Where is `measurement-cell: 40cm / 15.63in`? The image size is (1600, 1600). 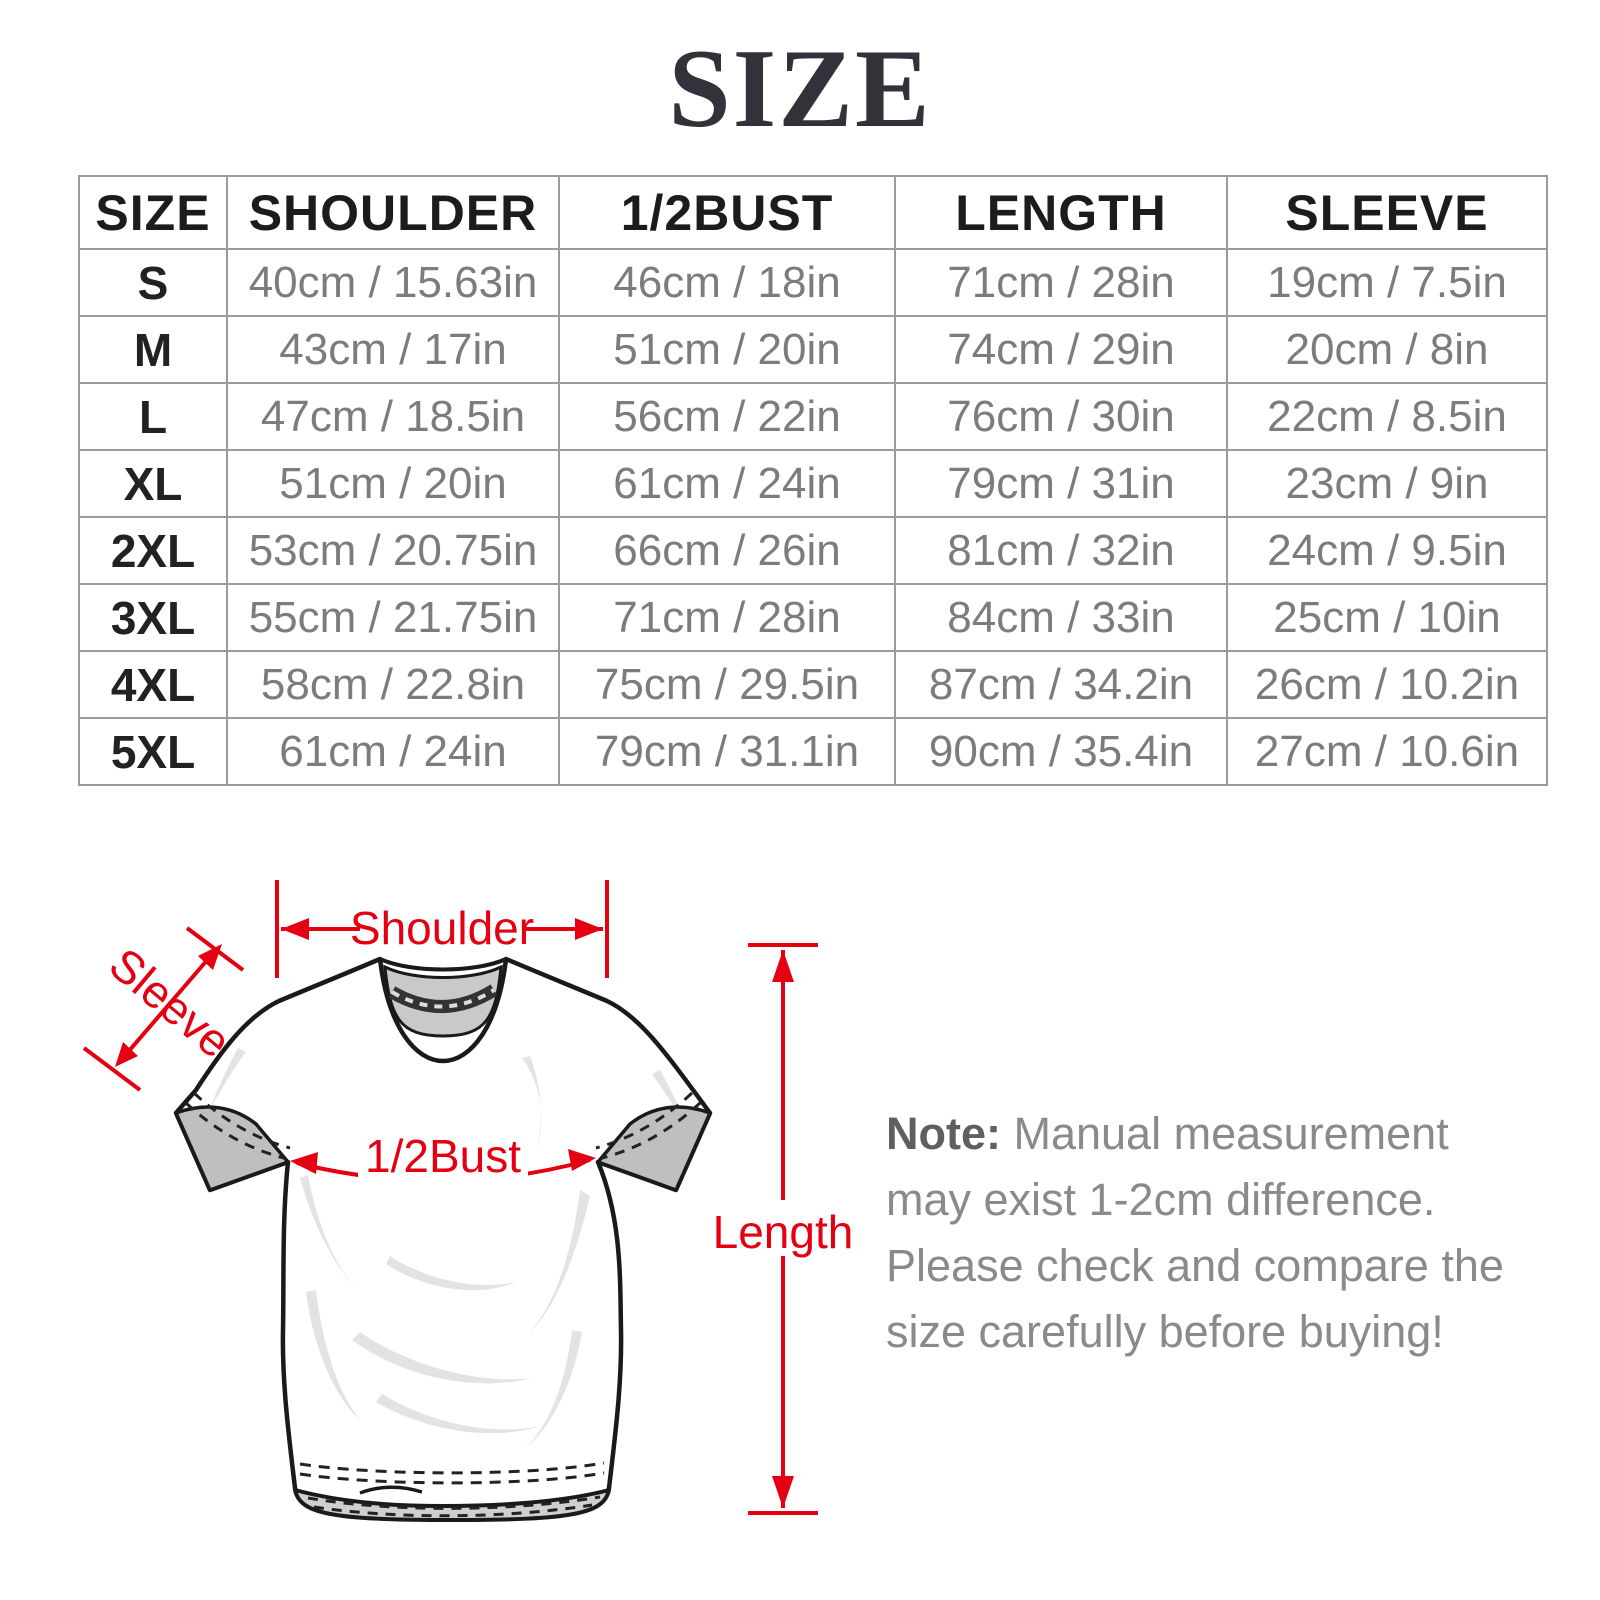
measurement-cell: 40cm / 15.63in is located at coordinates (393, 282).